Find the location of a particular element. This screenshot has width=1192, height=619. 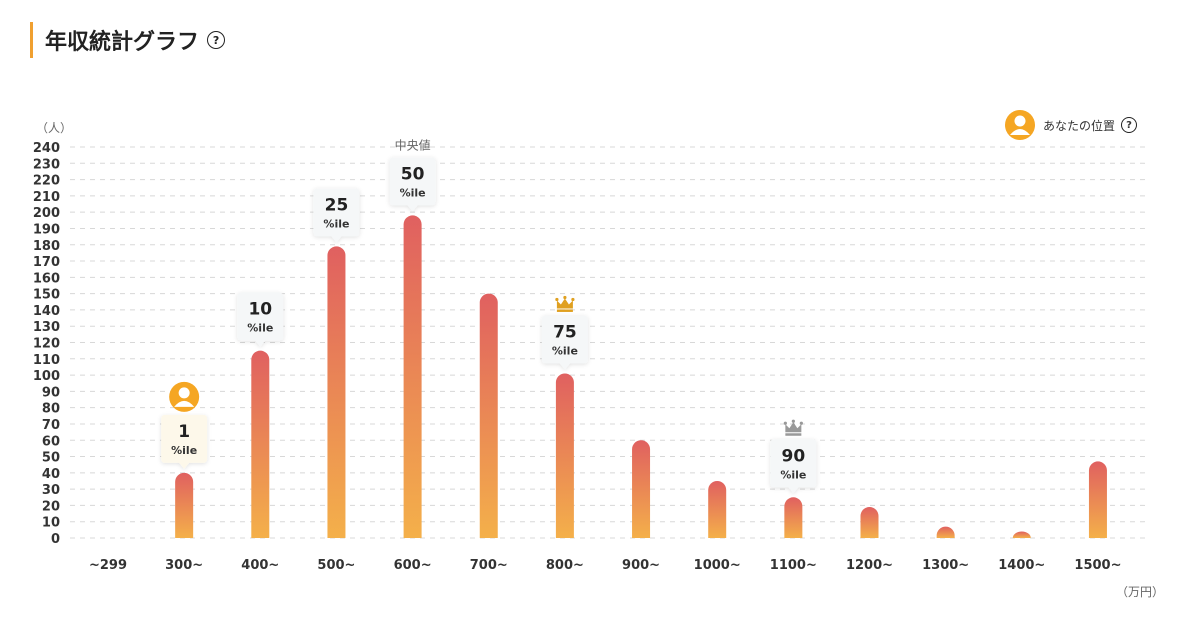

y-tick-label: 90 is located at coordinates (51, 392).